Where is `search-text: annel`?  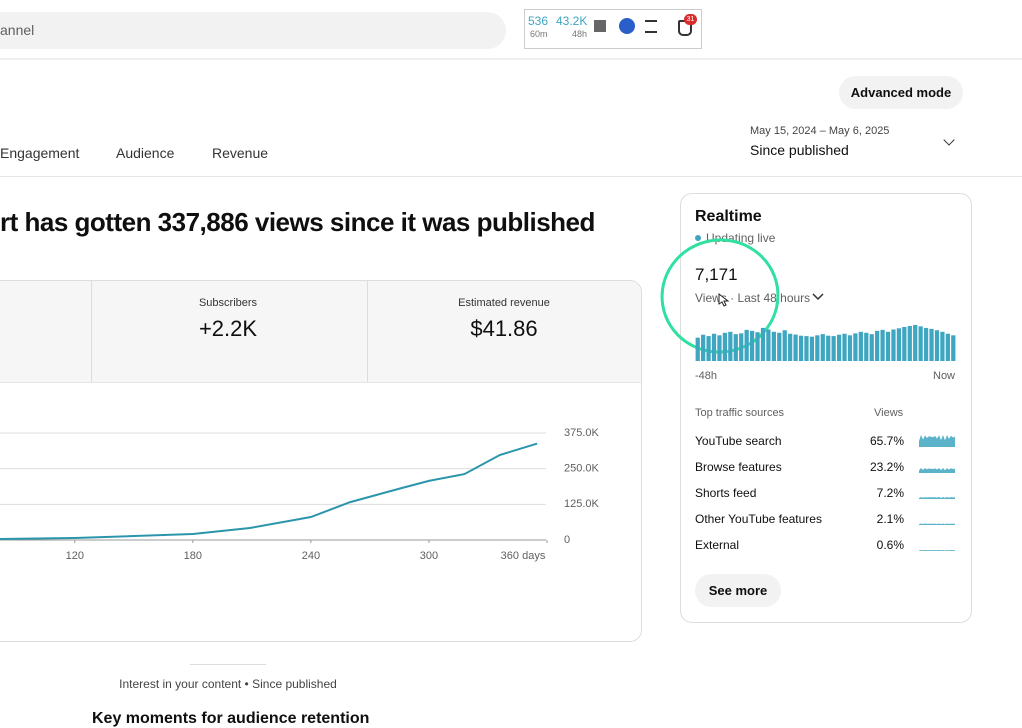
search-text: annel is located at coordinates (17, 30).